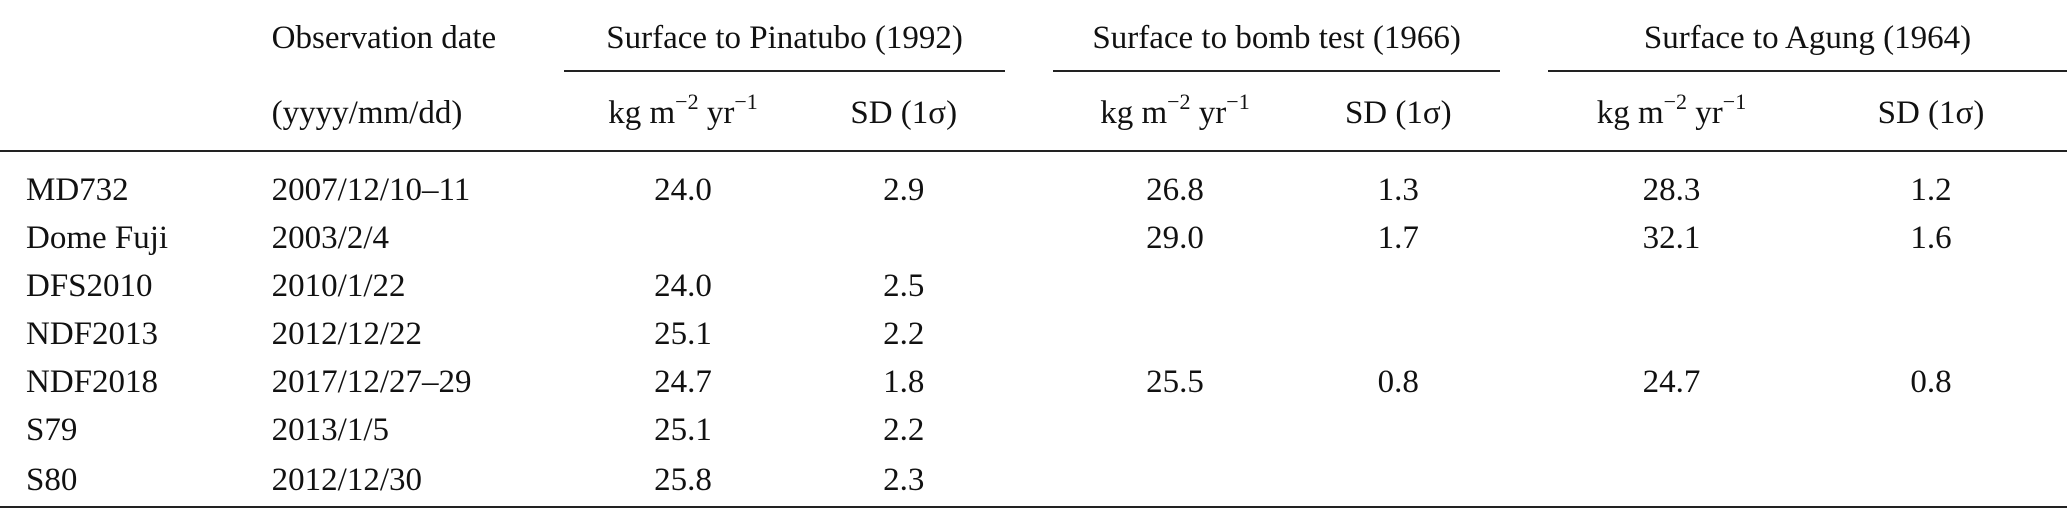 The image size is (2067, 518). What do you see at coordinates (52, 429) in the screenshot?
I see `row-site-name: S79` at bounding box center [52, 429].